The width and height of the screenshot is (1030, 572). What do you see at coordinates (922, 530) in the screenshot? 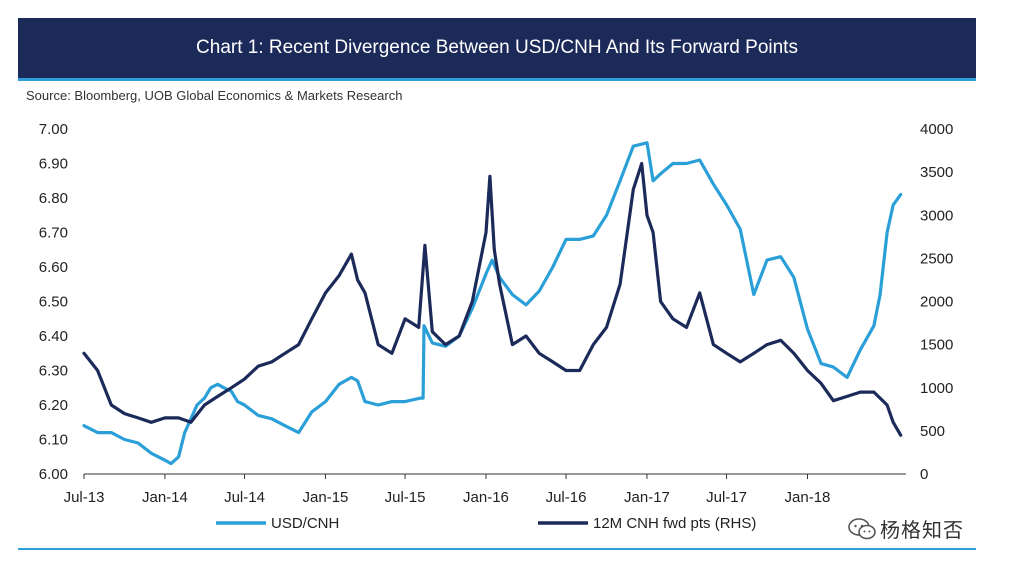
I see `watermark-text: 杨格知否` at bounding box center [922, 530].